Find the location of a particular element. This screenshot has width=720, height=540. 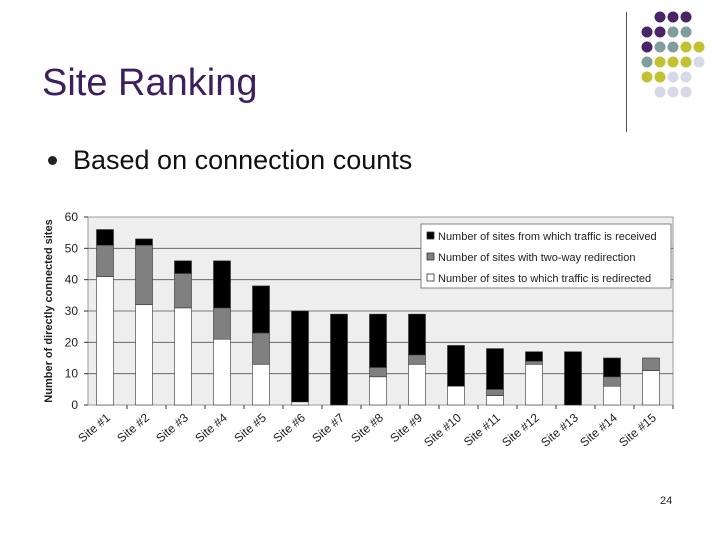

slide-title: Site Ranking is located at coordinates (150, 83).